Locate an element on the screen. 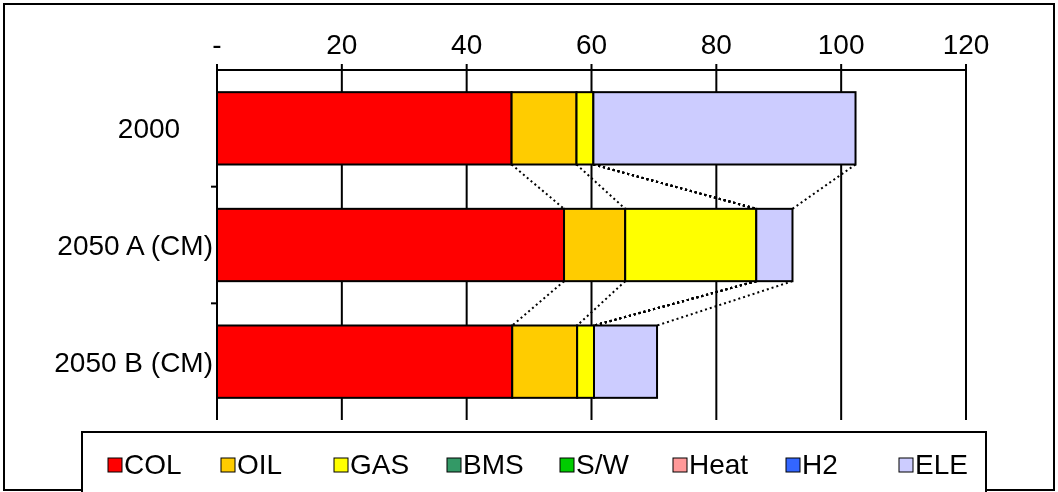 The width and height of the screenshot is (1058, 492). y-tick-label: 2050 A (CM) is located at coordinates (135, 245).